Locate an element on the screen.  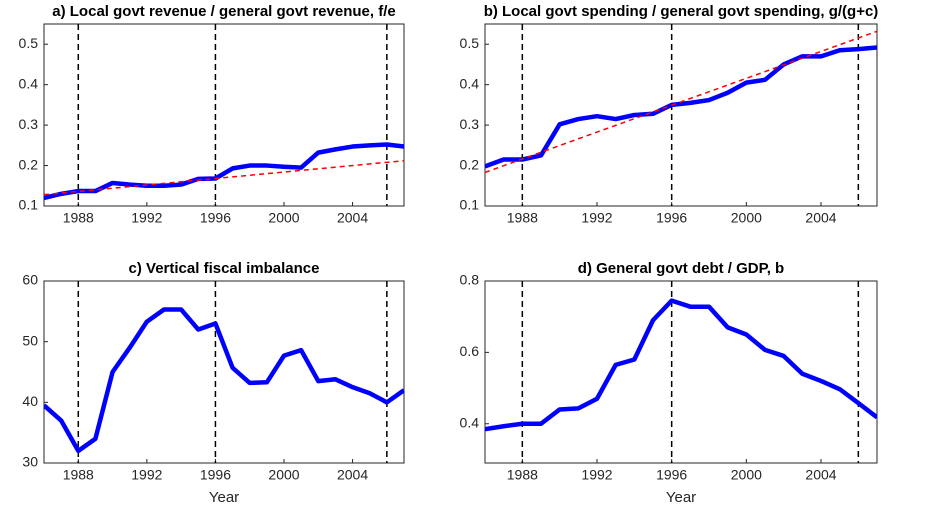
y-tick-label: 0.6 is located at coordinates (470, 351).